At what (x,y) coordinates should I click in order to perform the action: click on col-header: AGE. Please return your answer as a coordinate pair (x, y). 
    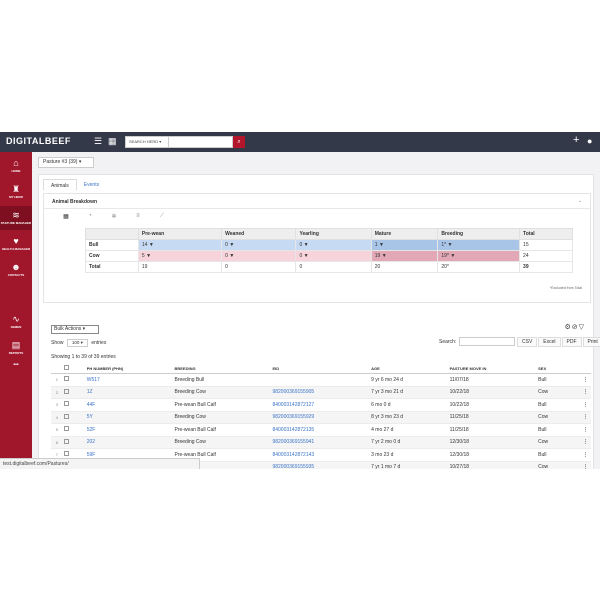
    Looking at the image, I should click on (407, 368).